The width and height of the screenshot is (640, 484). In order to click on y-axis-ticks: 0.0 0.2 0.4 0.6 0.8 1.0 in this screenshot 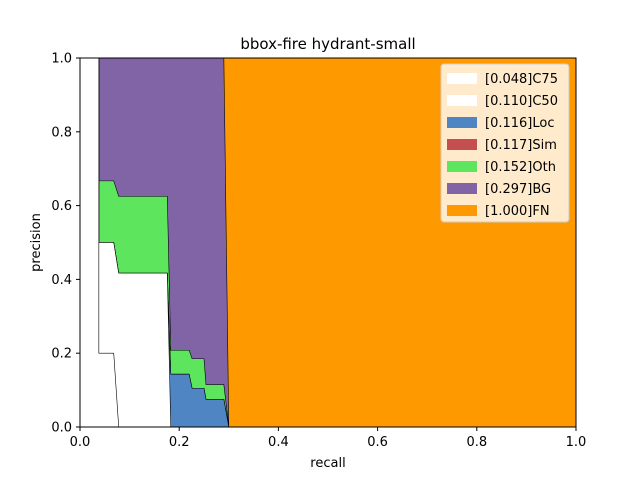, I will do `click(65, 244)`.